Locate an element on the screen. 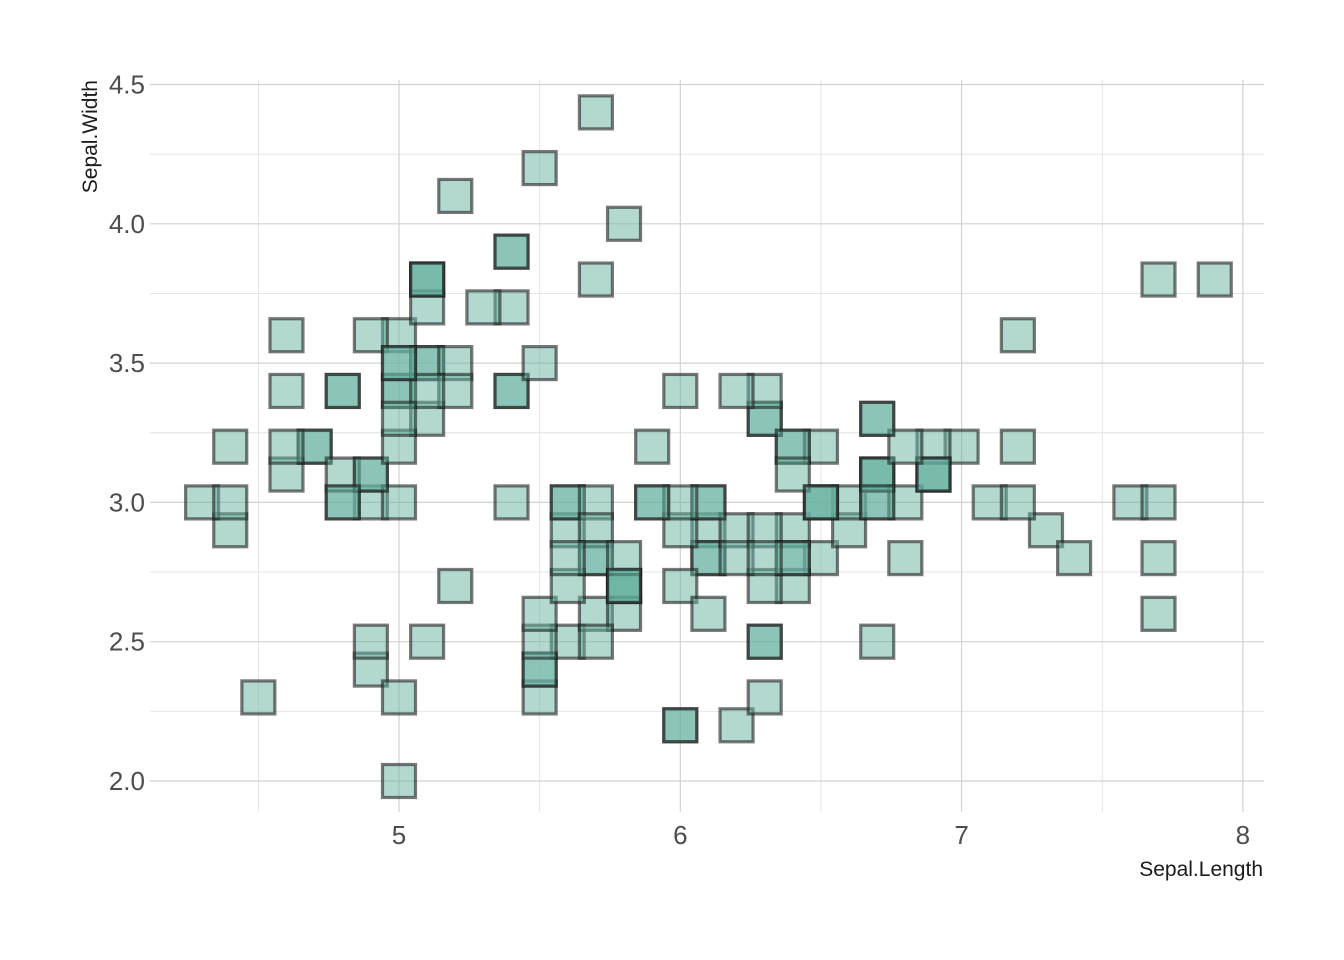 The width and height of the screenshot is (1344, 960). y-axis-title: Sepal.Width is located at coordinates (90, 136).